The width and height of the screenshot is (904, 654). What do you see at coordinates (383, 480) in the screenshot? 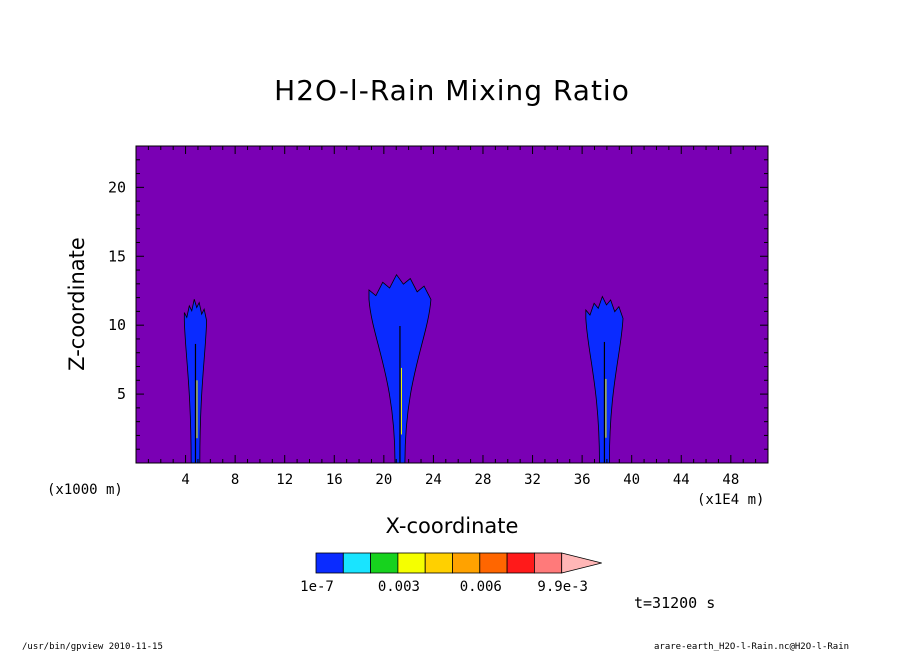
I see `x-tick-label: 20` at bounding box center [383, 480].